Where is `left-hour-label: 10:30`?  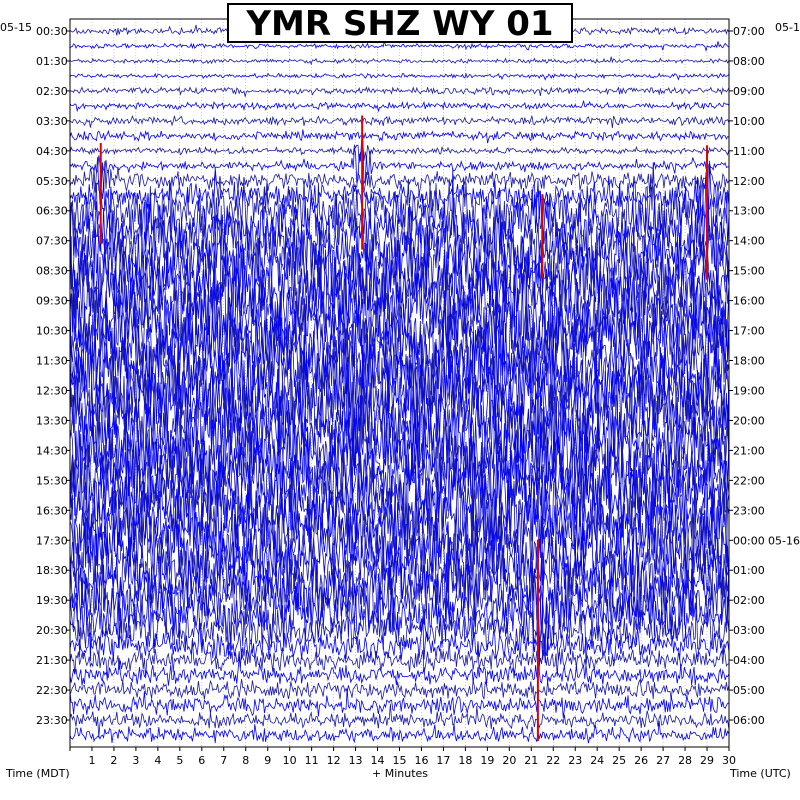
left-hour-label: 10:30 is located at coordinates (52, 331).